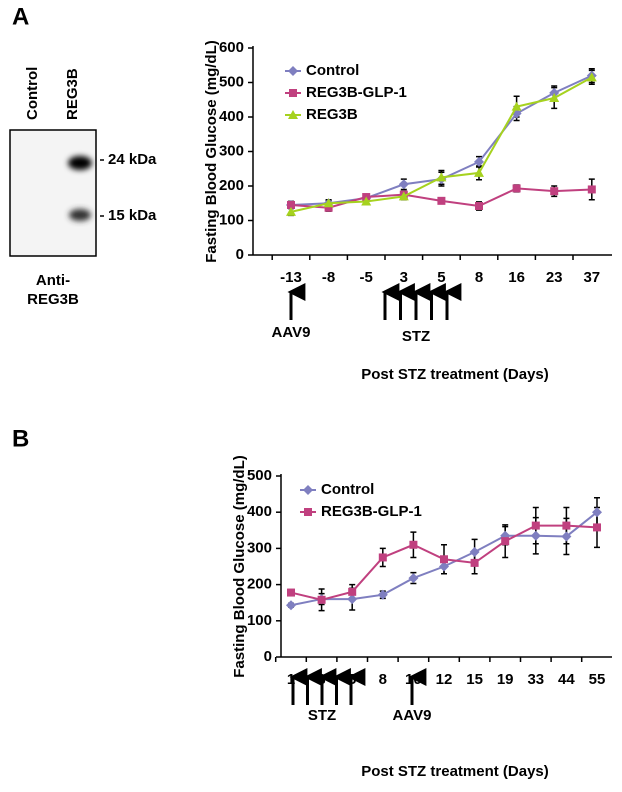 The width and height of the screenshot is (622, 792). Describe the element at coordinates (53, 280) in the screenshot. I see `antibody-label: Anti-` at that location.